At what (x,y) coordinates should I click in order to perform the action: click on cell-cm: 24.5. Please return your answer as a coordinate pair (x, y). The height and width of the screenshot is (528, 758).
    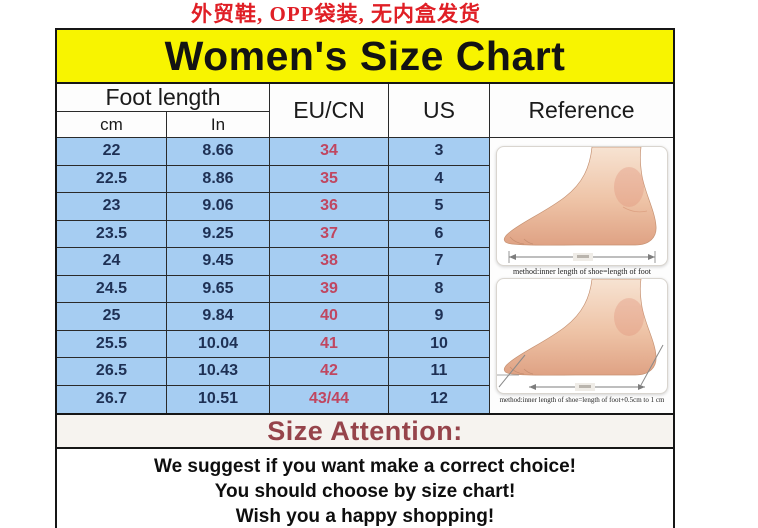
    Looking at the image, I should click on (112, 289).